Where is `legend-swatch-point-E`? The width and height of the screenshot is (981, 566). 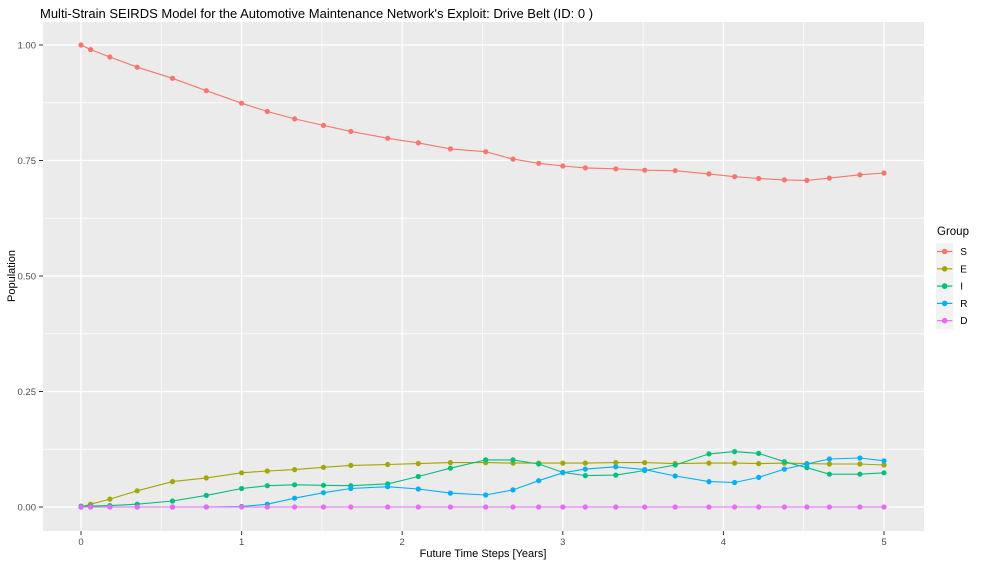 legend-swatch-point-E is located at coordinates (944, 269).